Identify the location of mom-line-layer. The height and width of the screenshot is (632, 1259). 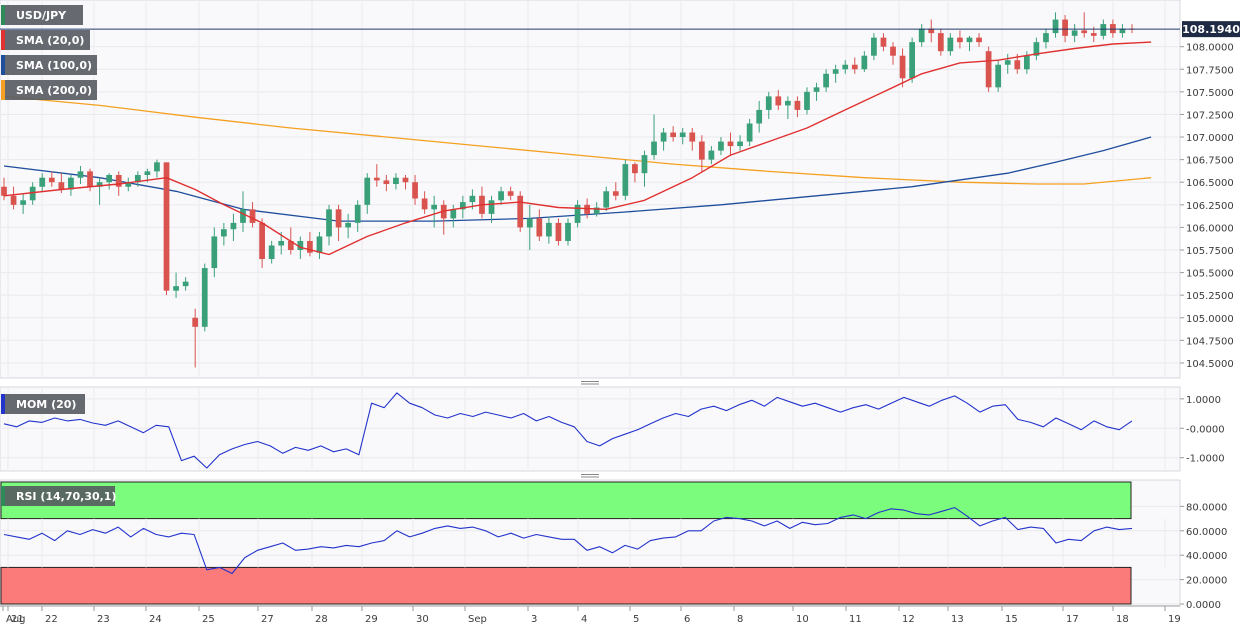
(568, 430).